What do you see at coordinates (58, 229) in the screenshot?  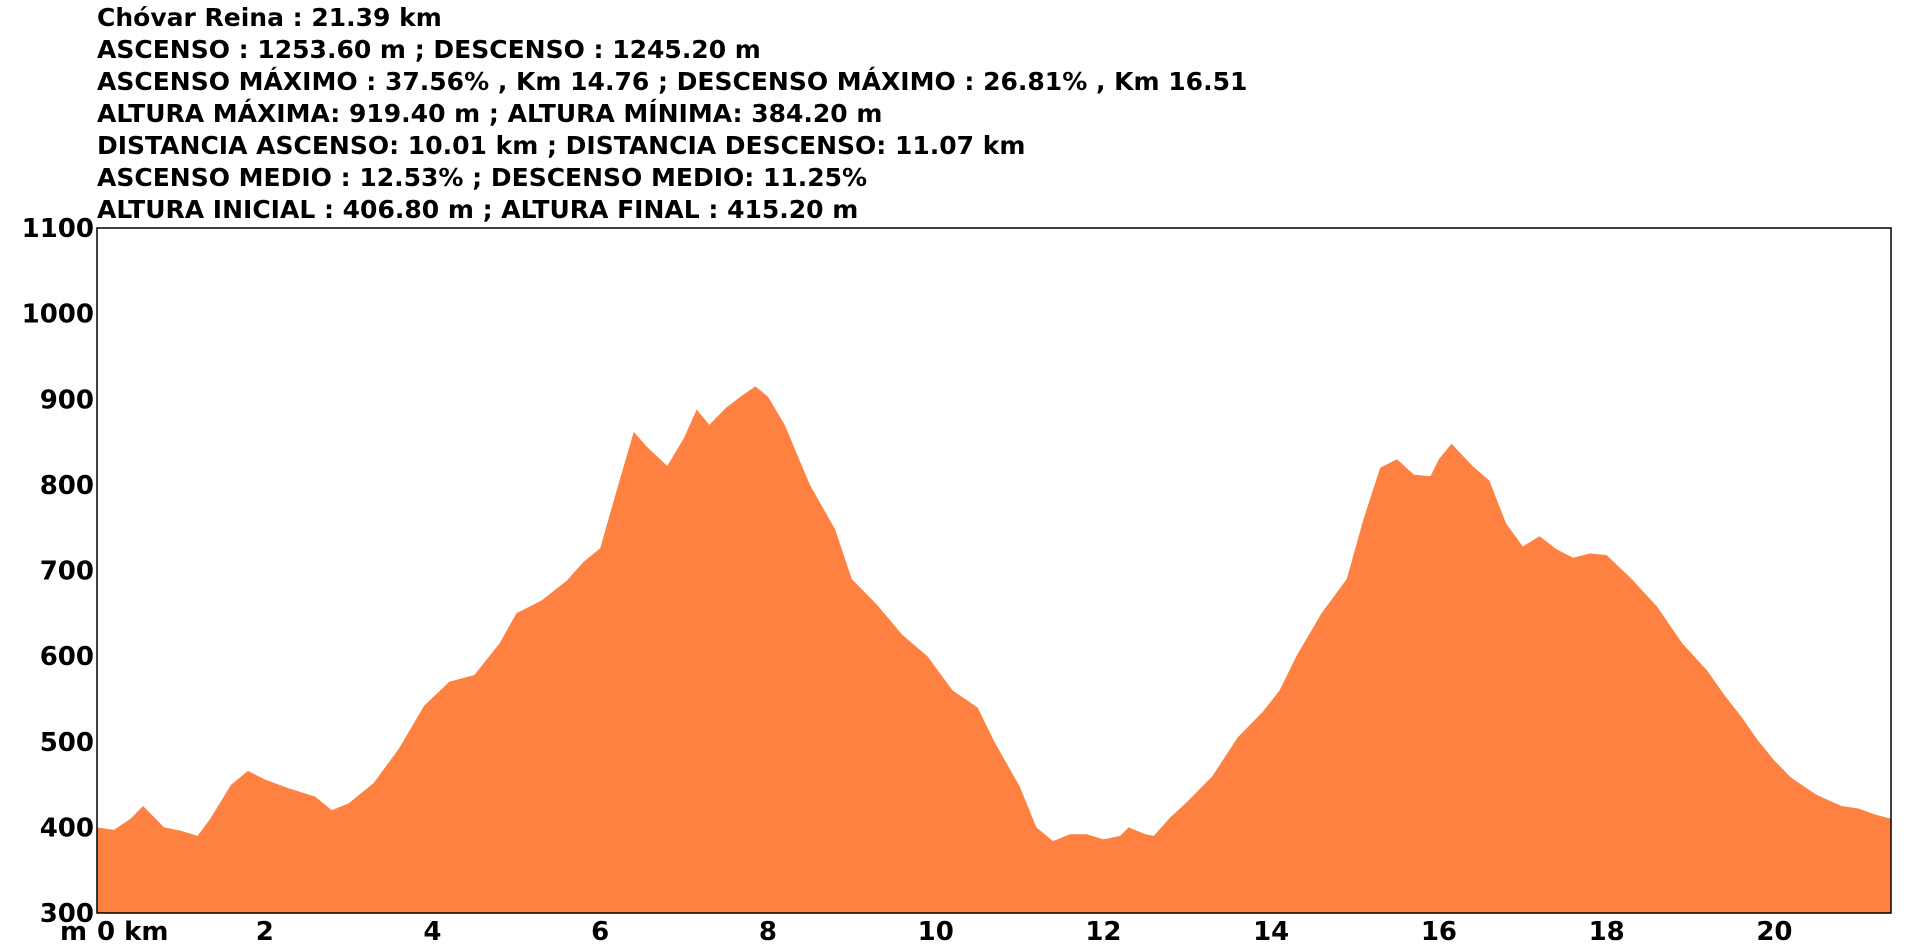 I see `y-tick-label: 1100` at bounding box center [58, 229].